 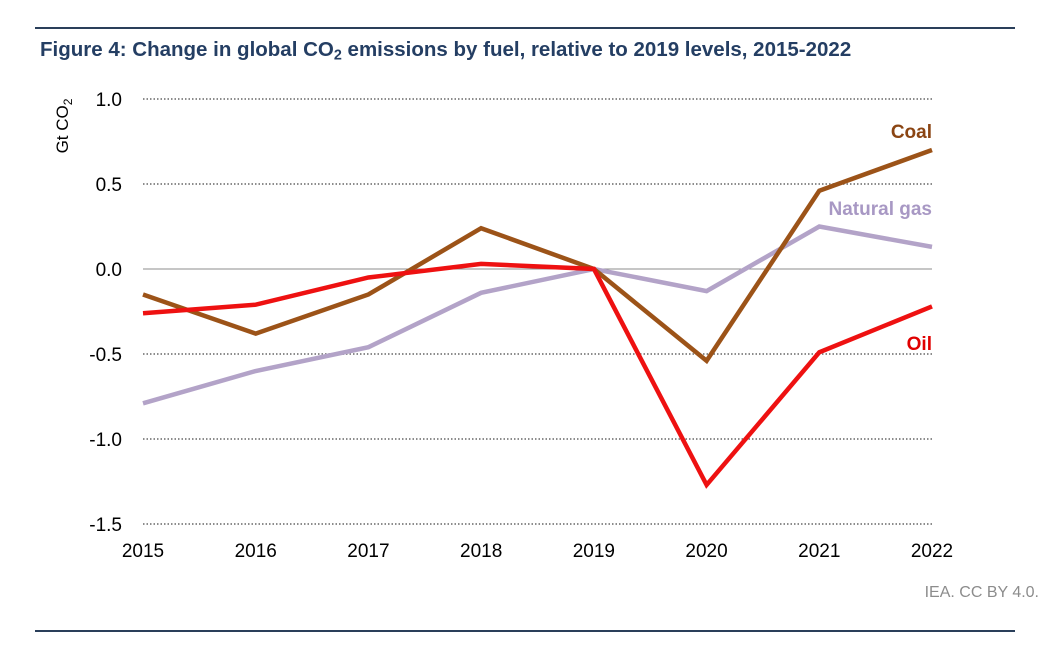 What do you see at coordinates (143, 551) in the screenshot?
I see `x-tick-label: 2015` at bounding box center [143, 551].